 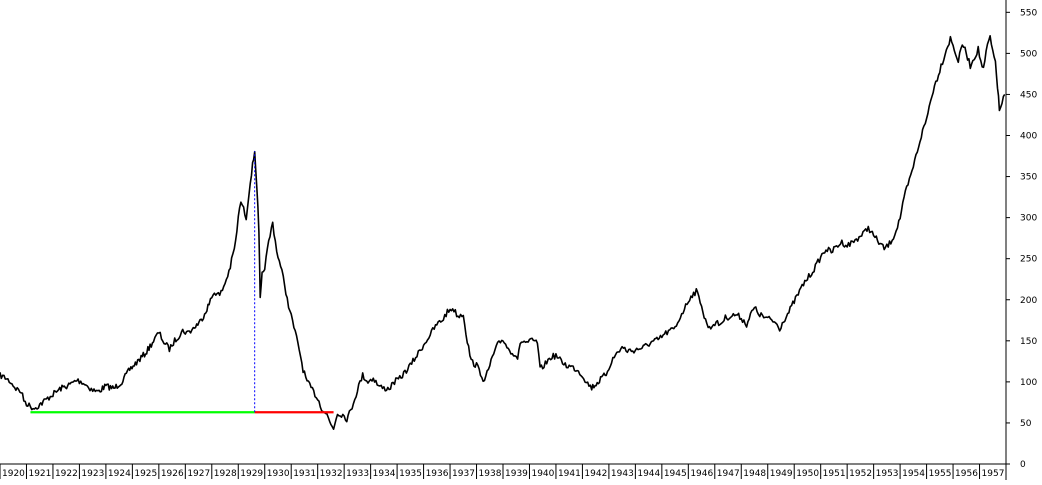 I want to click on x-tick-label: 1936, so click(x=437, y=474).